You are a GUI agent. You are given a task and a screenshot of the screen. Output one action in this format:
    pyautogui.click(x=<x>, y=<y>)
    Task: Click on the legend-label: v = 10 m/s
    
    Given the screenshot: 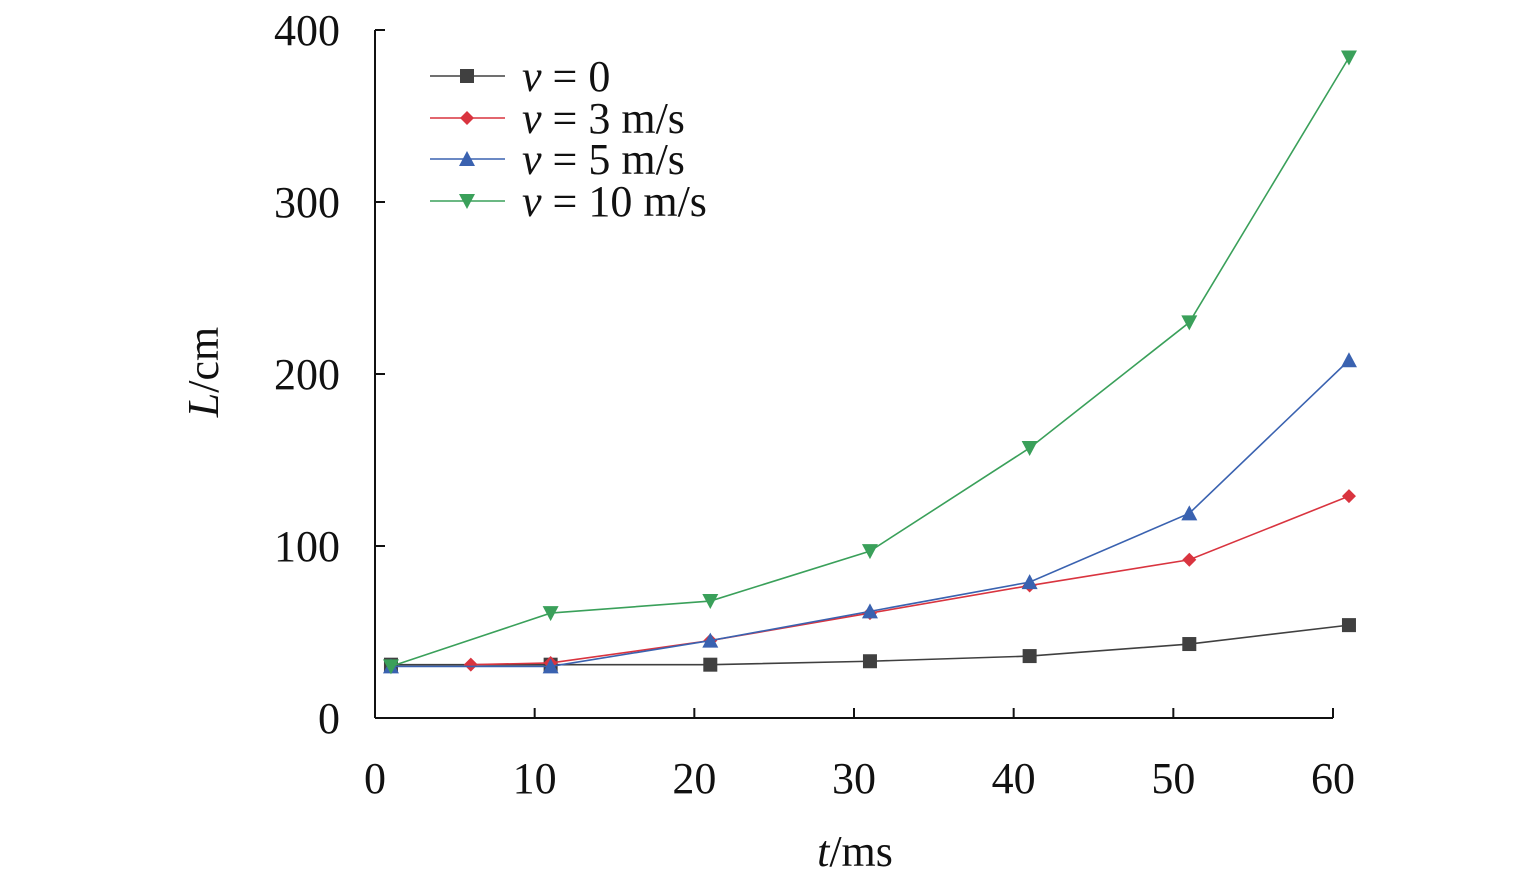 What is the action you would take?
    pyautogui.click(x=614, y=201)
    